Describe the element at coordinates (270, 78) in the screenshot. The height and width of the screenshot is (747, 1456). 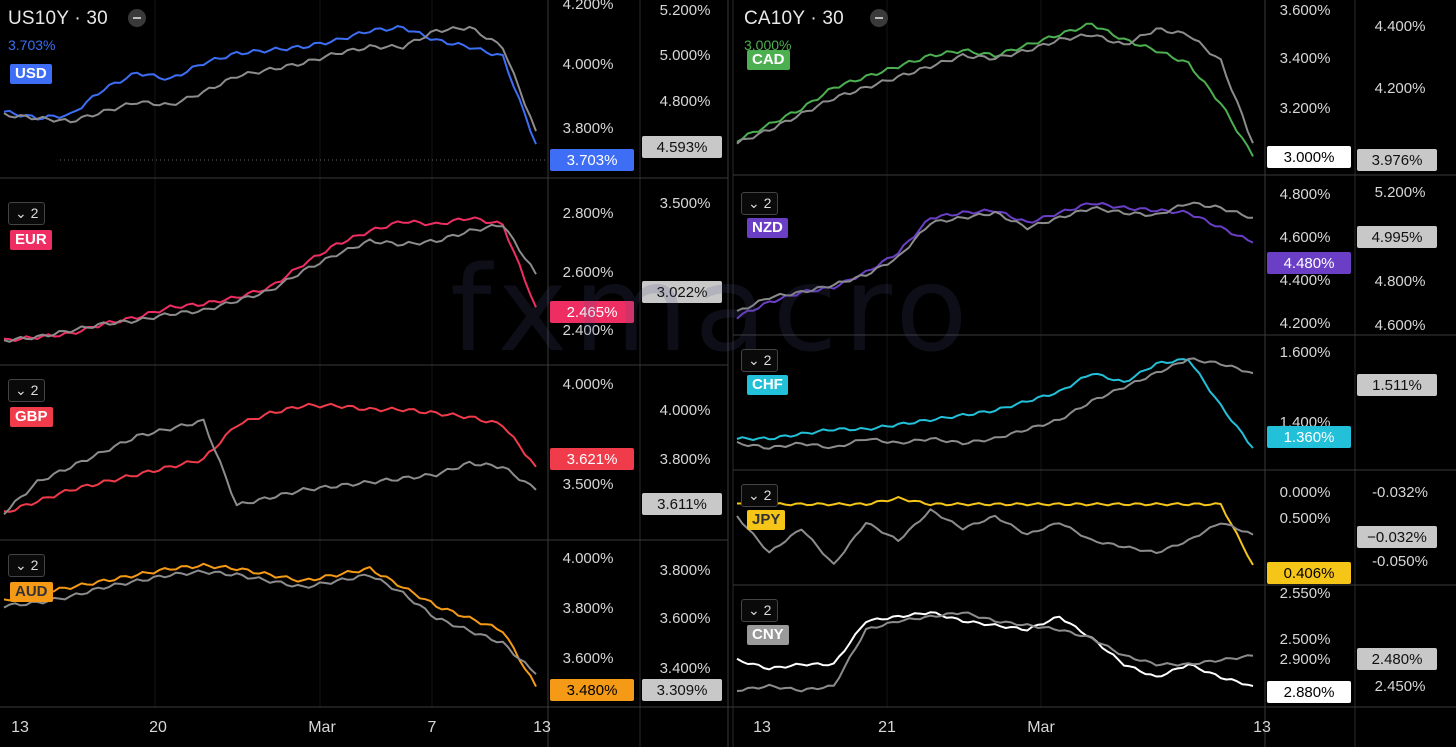
I see `usd-compare-line` at that location.